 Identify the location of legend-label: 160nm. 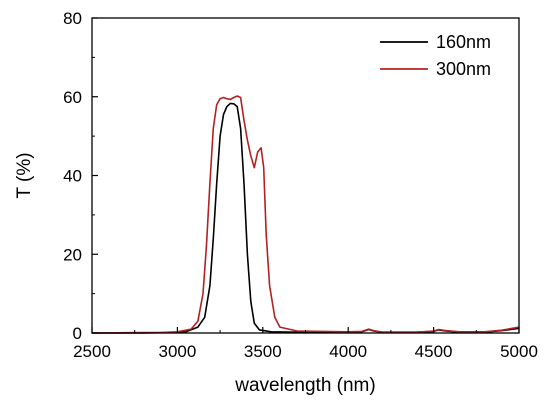
(463, 42).